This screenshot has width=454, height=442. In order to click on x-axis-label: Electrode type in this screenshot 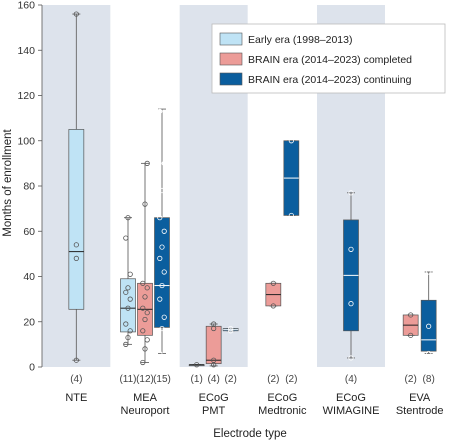, I will do `click(250, 434)`.